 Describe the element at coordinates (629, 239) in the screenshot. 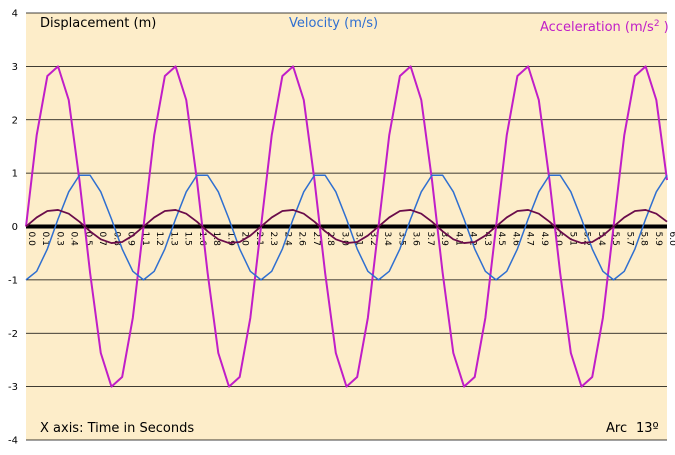

I see `x-tick-label: 5.7` at that location.